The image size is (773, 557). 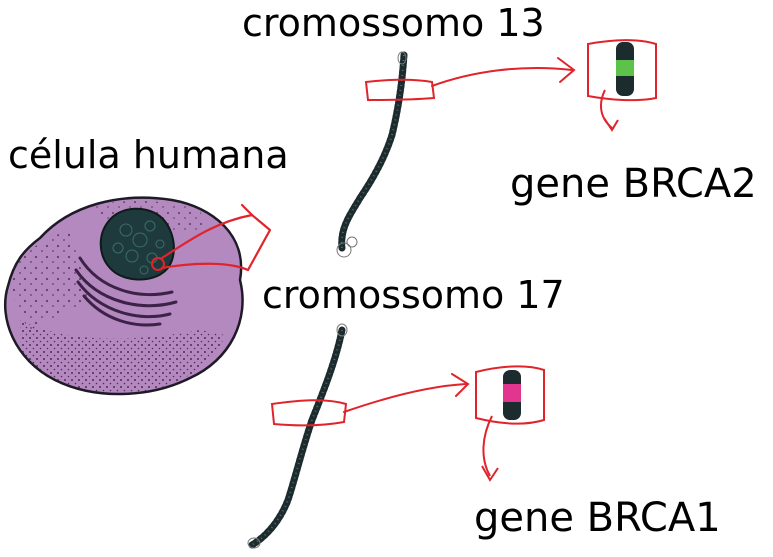 What do you see at coordinates (393, 23) in the screenshot?
I see `label-chromosome-13: cromossomo 13` at bounding box center [393, 23].